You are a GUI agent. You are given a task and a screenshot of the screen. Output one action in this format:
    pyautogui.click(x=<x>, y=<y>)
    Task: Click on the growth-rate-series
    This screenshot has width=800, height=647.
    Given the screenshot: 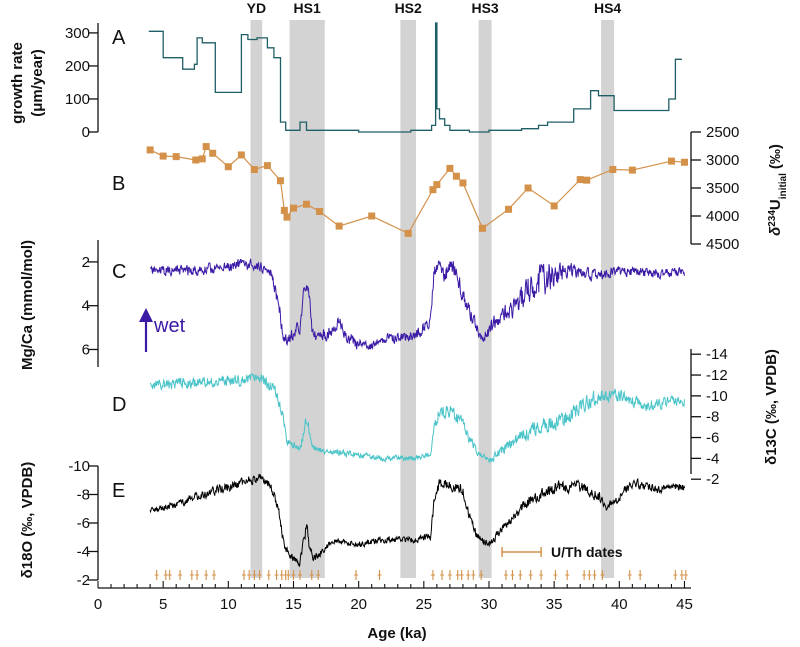 What is the action you would take?
    pyautogui.click(x=415, y=77)
    